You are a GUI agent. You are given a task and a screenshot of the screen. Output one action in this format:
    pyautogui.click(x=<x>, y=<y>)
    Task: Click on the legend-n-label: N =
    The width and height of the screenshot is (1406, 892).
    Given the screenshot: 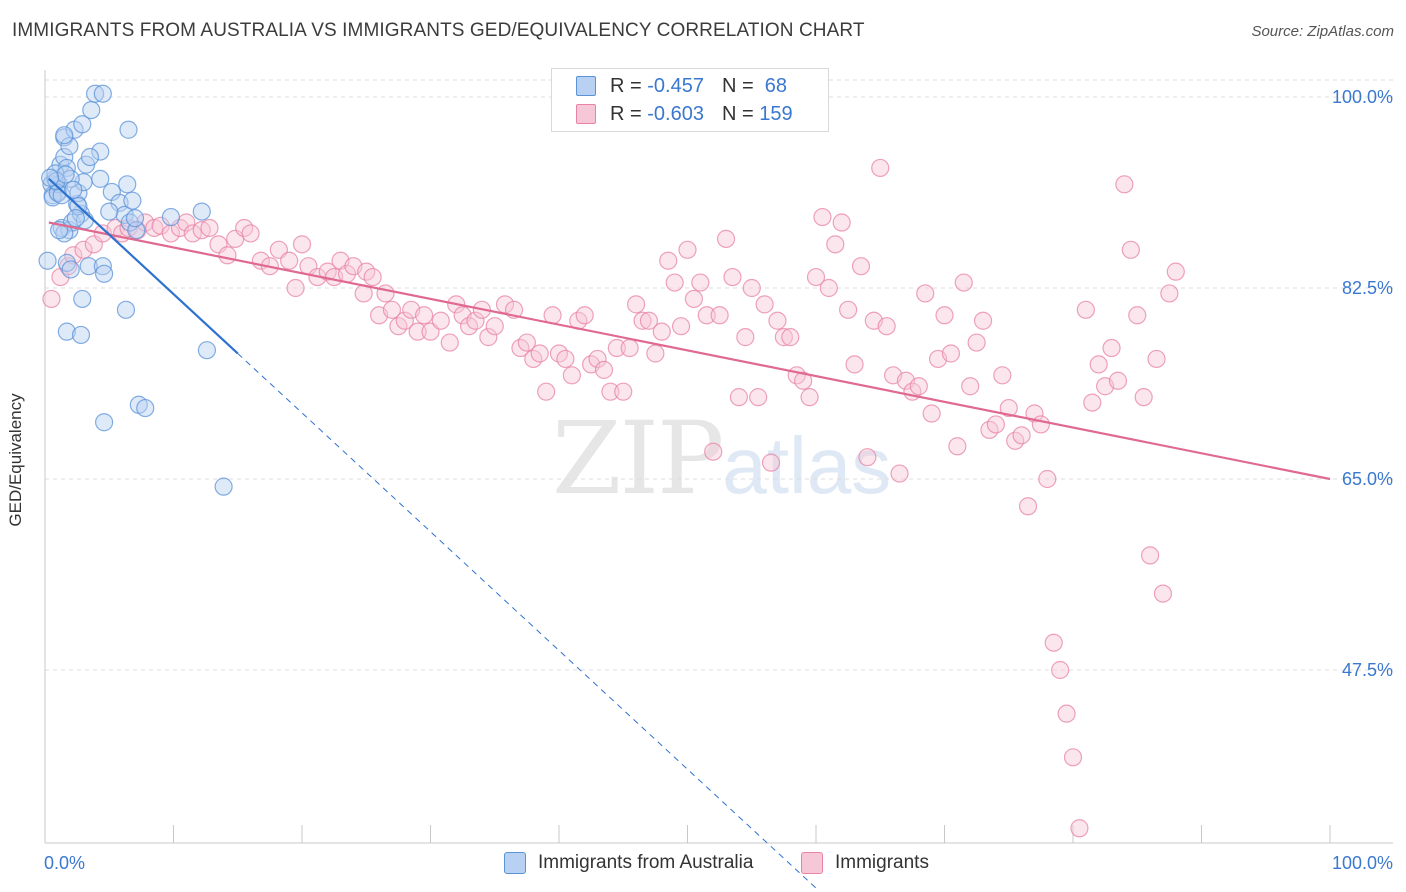 What is the action you would take?
    pyautogui.click(x=737, y=85)
    